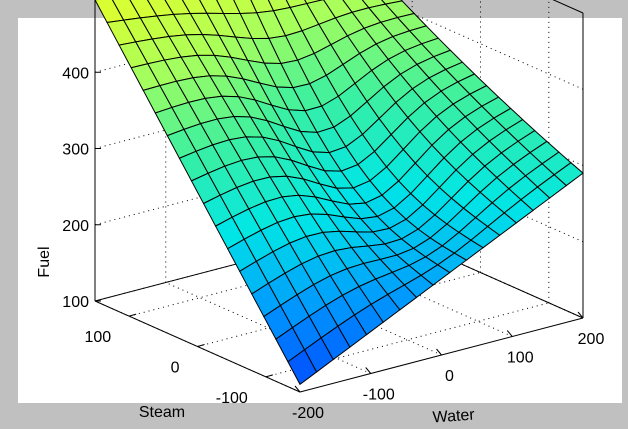 Image resolution: width=628 pixels, height=429 pixels. Describe the element at coordinates (454, 417) in the screenshot. I see `x-axis-label: Water` at that location.